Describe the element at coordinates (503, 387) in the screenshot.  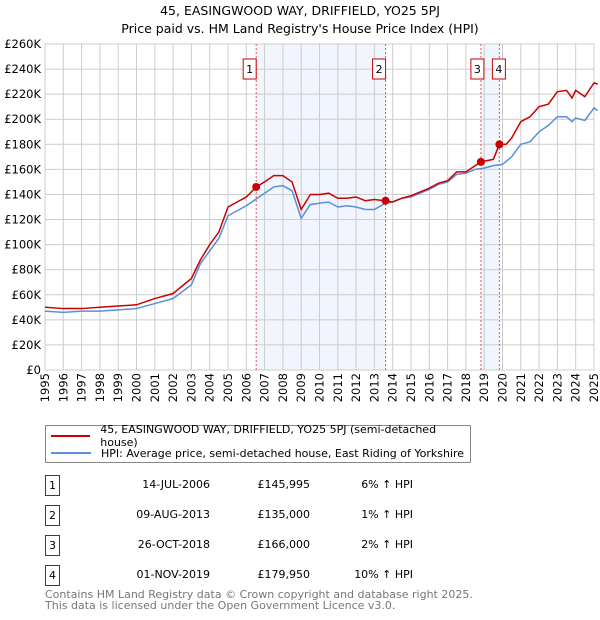
I see `x-tick-label: 2020` at that location.